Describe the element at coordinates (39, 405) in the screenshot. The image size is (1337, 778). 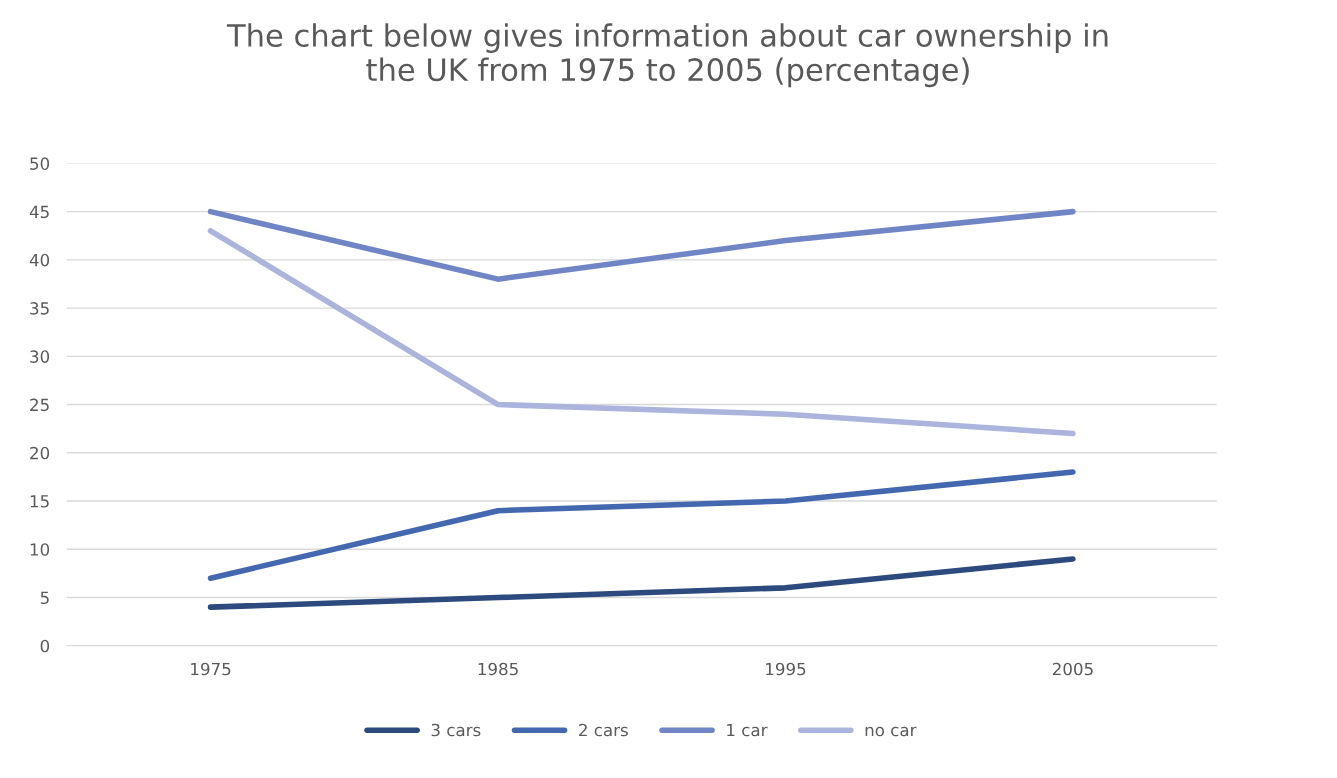
I see `y-tick-label: 25` at that location.